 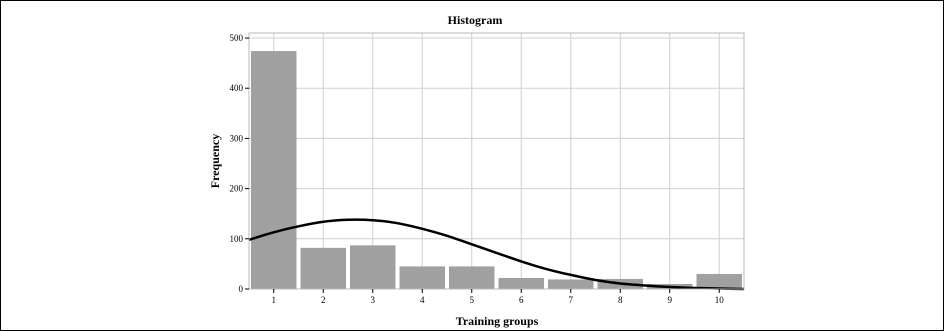 I want to click on y-axis-label: Frequency, so click(x=215, y=161).